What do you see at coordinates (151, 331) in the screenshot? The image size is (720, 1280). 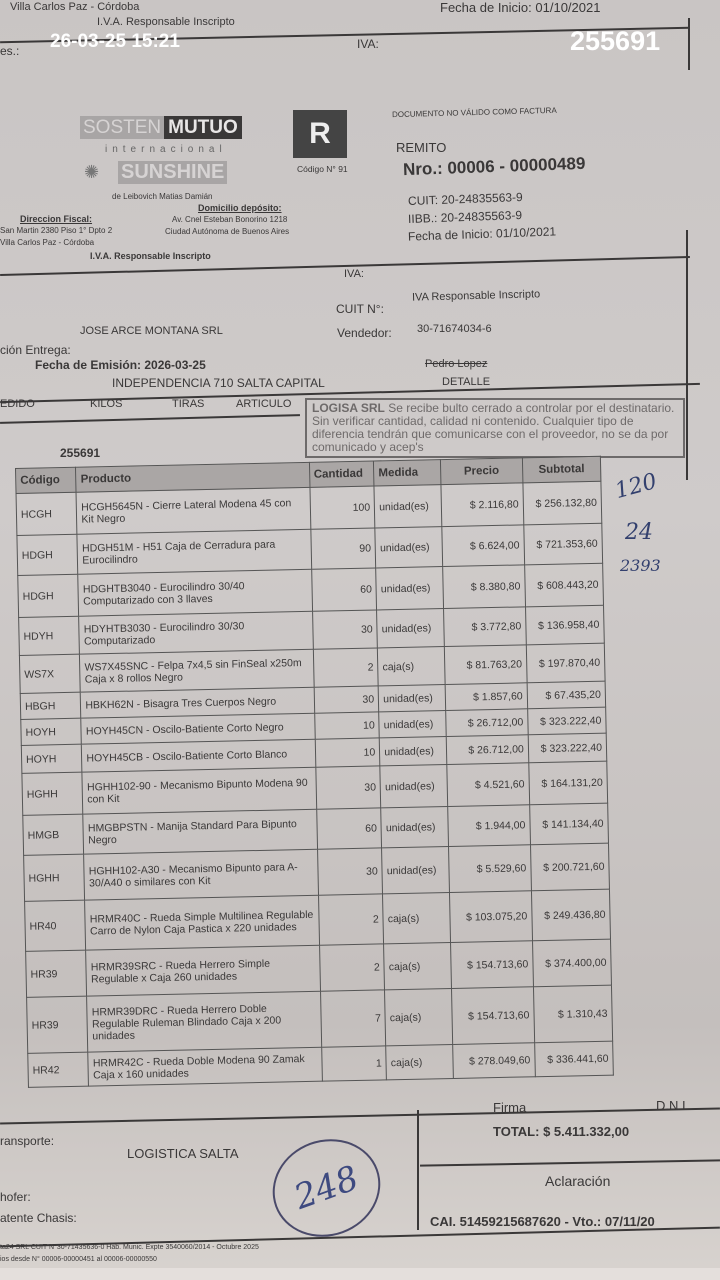 I see `client-name: JOSE ARCE MONTANA SRL` at bounding box center [151, 331].